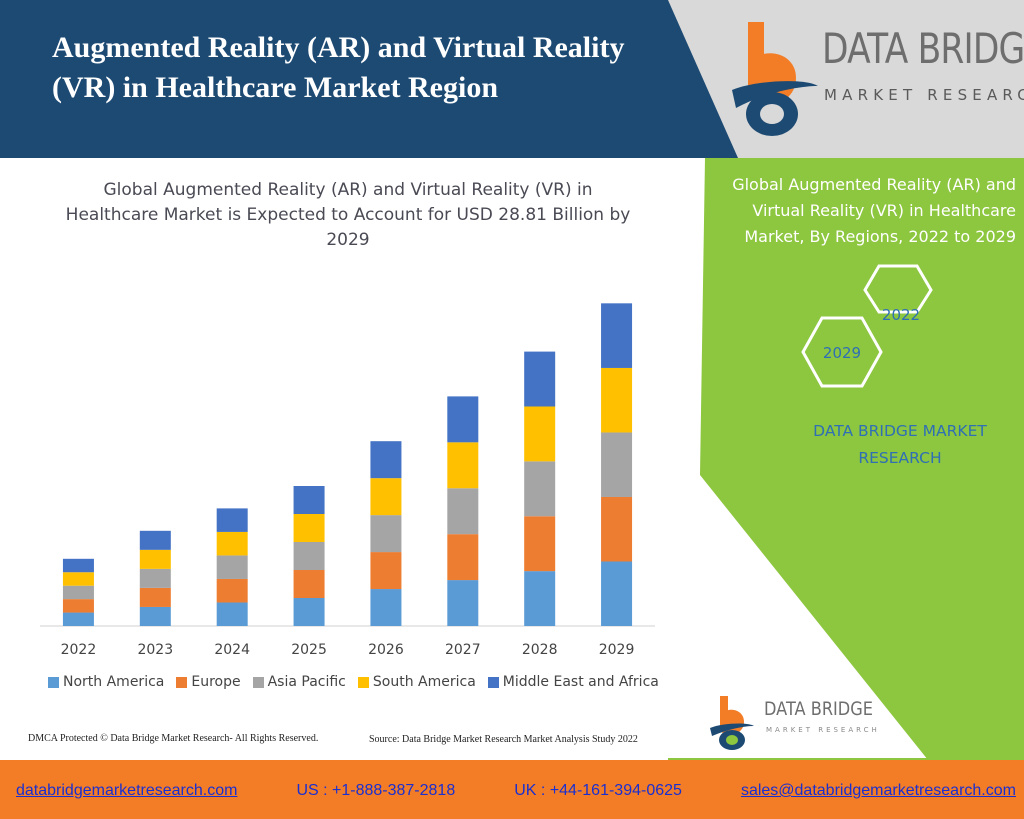  I want to click on x-tick-label: 2029, so click(617, 650).